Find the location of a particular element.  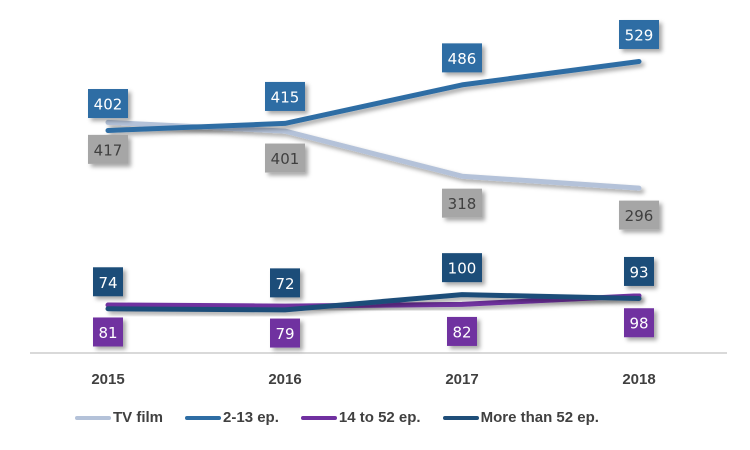

series-line-tv-film is located at coordinates (373, 155).